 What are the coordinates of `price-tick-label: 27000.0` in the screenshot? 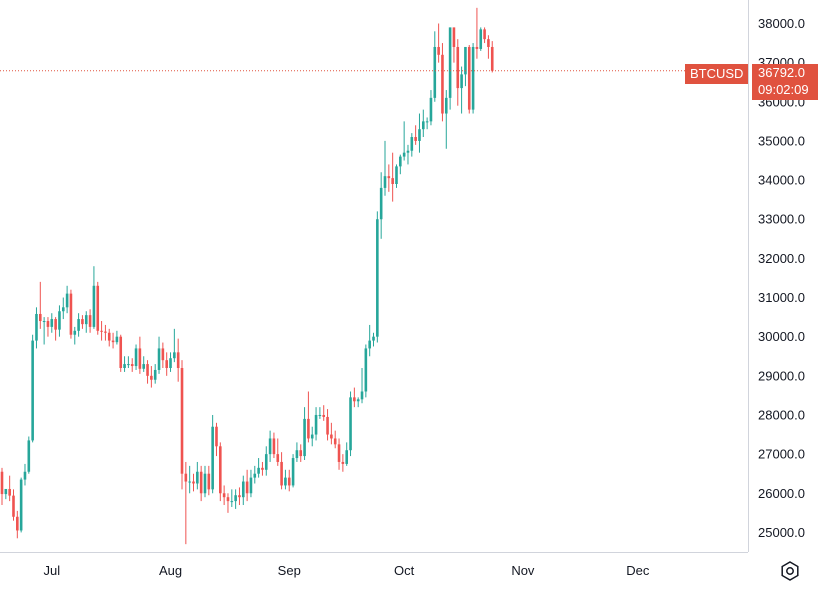 It's located at (781, 454).